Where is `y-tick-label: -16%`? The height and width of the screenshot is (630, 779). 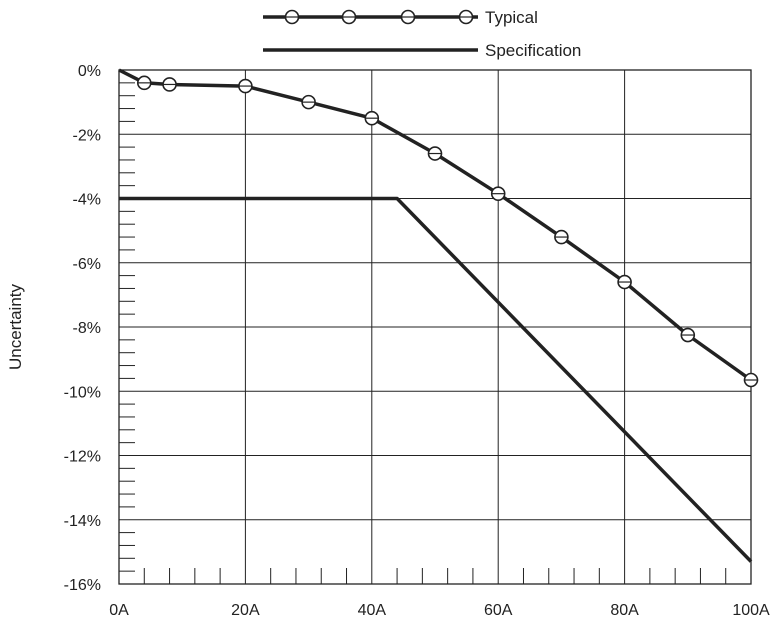
y-tick-label: -16% is located at coordinates (82, 585).